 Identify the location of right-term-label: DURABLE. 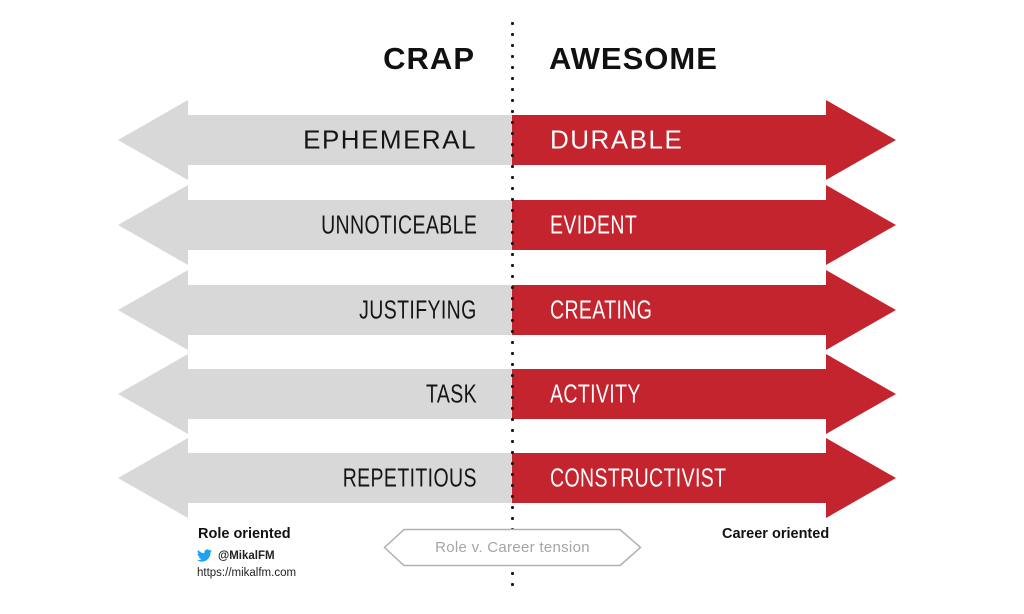
(617, 139).